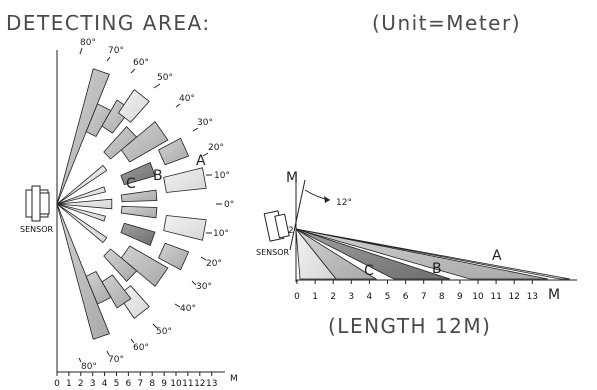 The width and height of the screenshot is (597, 390). What do you see at coordinates (315, 297) in the screenshot?
I see `side-tick-label-1: 1` at bounding box center [315, 297].